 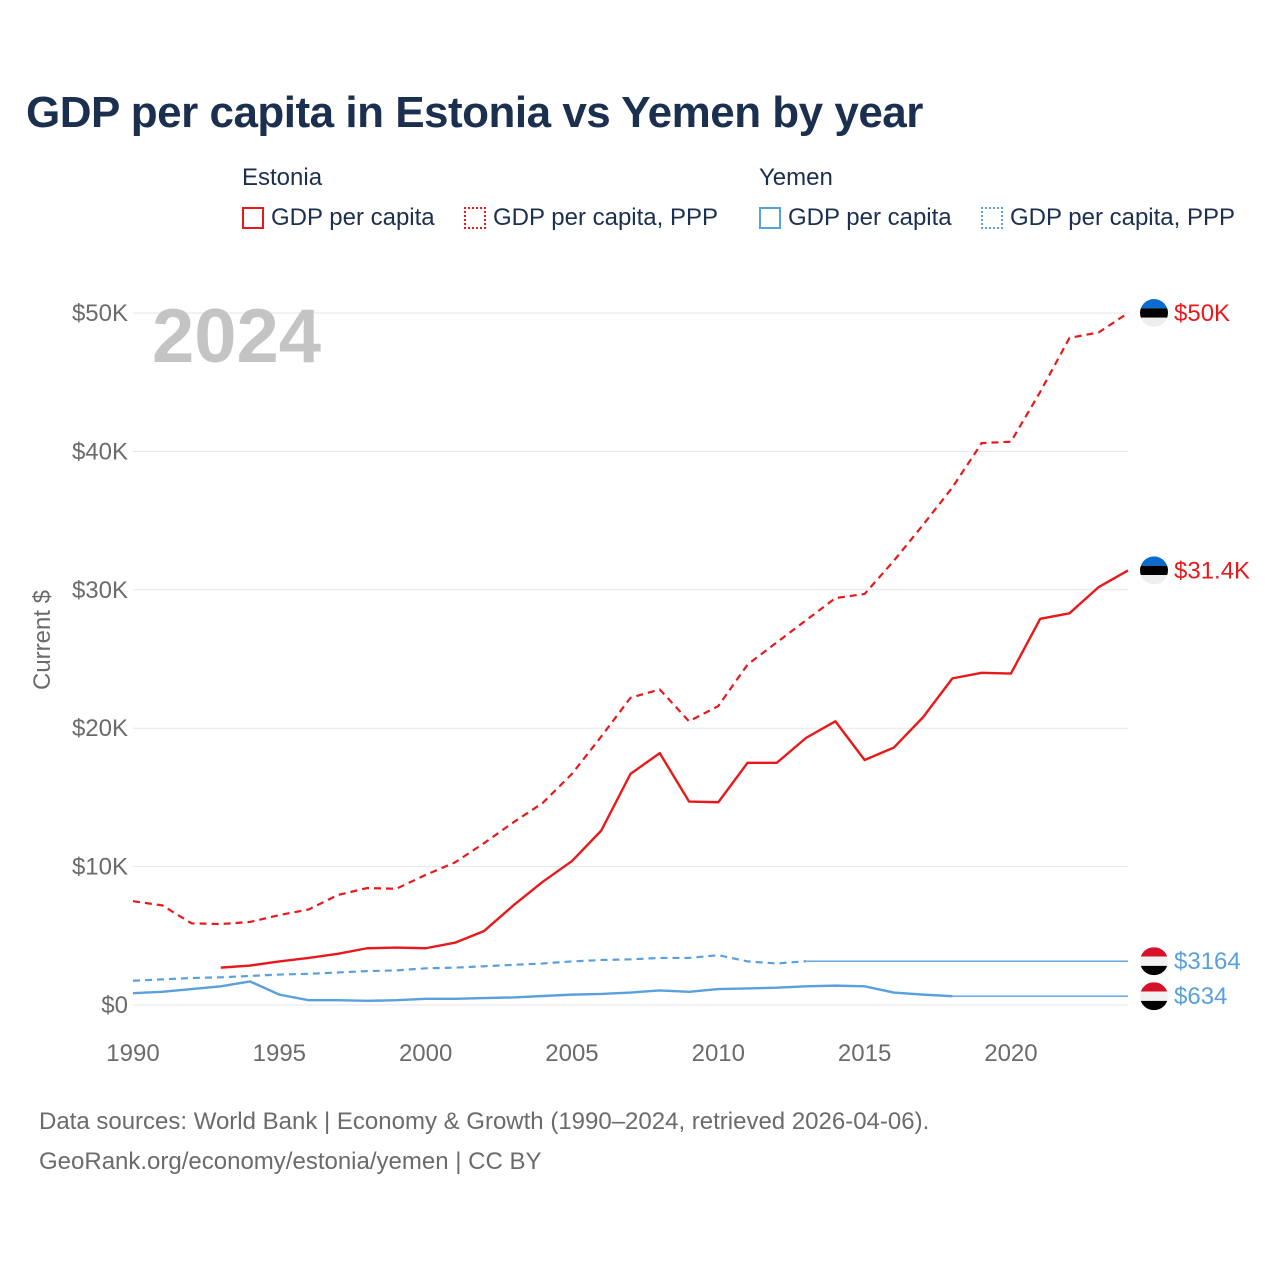 What do you see at coordinates (992, 218) in the screenshot?
I see `legend-swatch-dotted-blue` at bounding box center [992, 218].